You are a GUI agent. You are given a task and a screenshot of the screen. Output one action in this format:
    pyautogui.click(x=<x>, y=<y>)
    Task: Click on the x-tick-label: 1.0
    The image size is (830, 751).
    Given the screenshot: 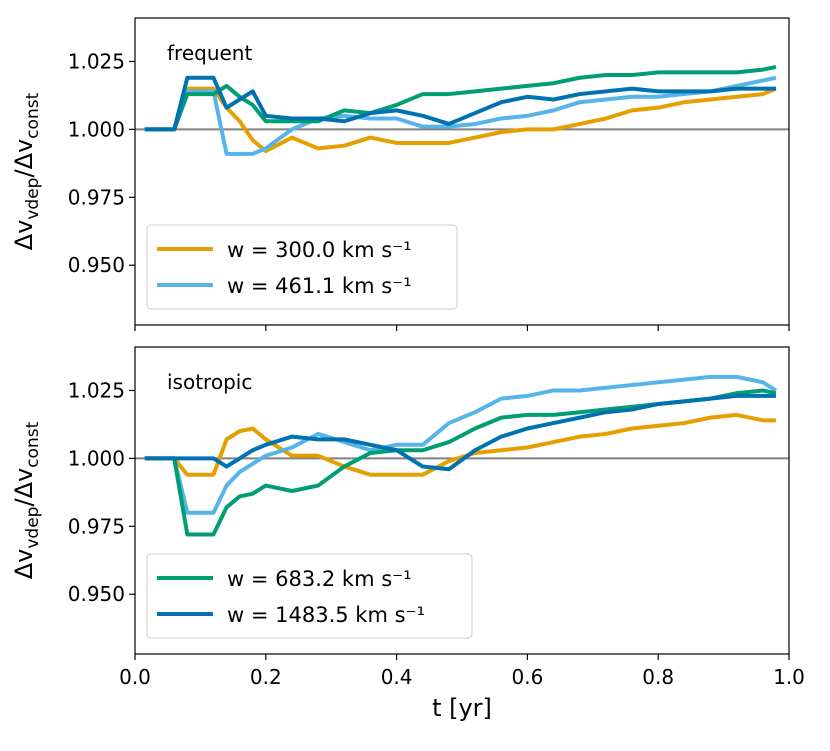 What is the action you would take?
    pyautogui.click(x=789, y=677)
    